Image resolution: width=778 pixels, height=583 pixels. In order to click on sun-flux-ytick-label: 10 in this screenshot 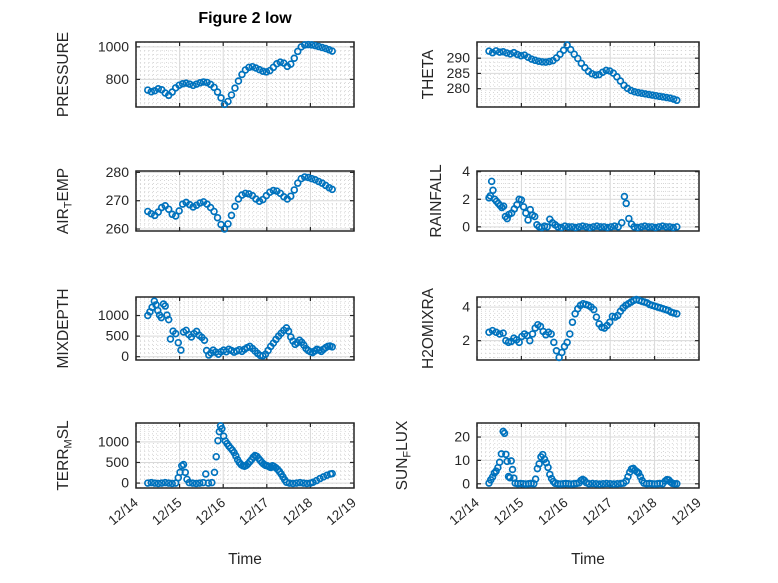, I will do `click(462, 460)`.